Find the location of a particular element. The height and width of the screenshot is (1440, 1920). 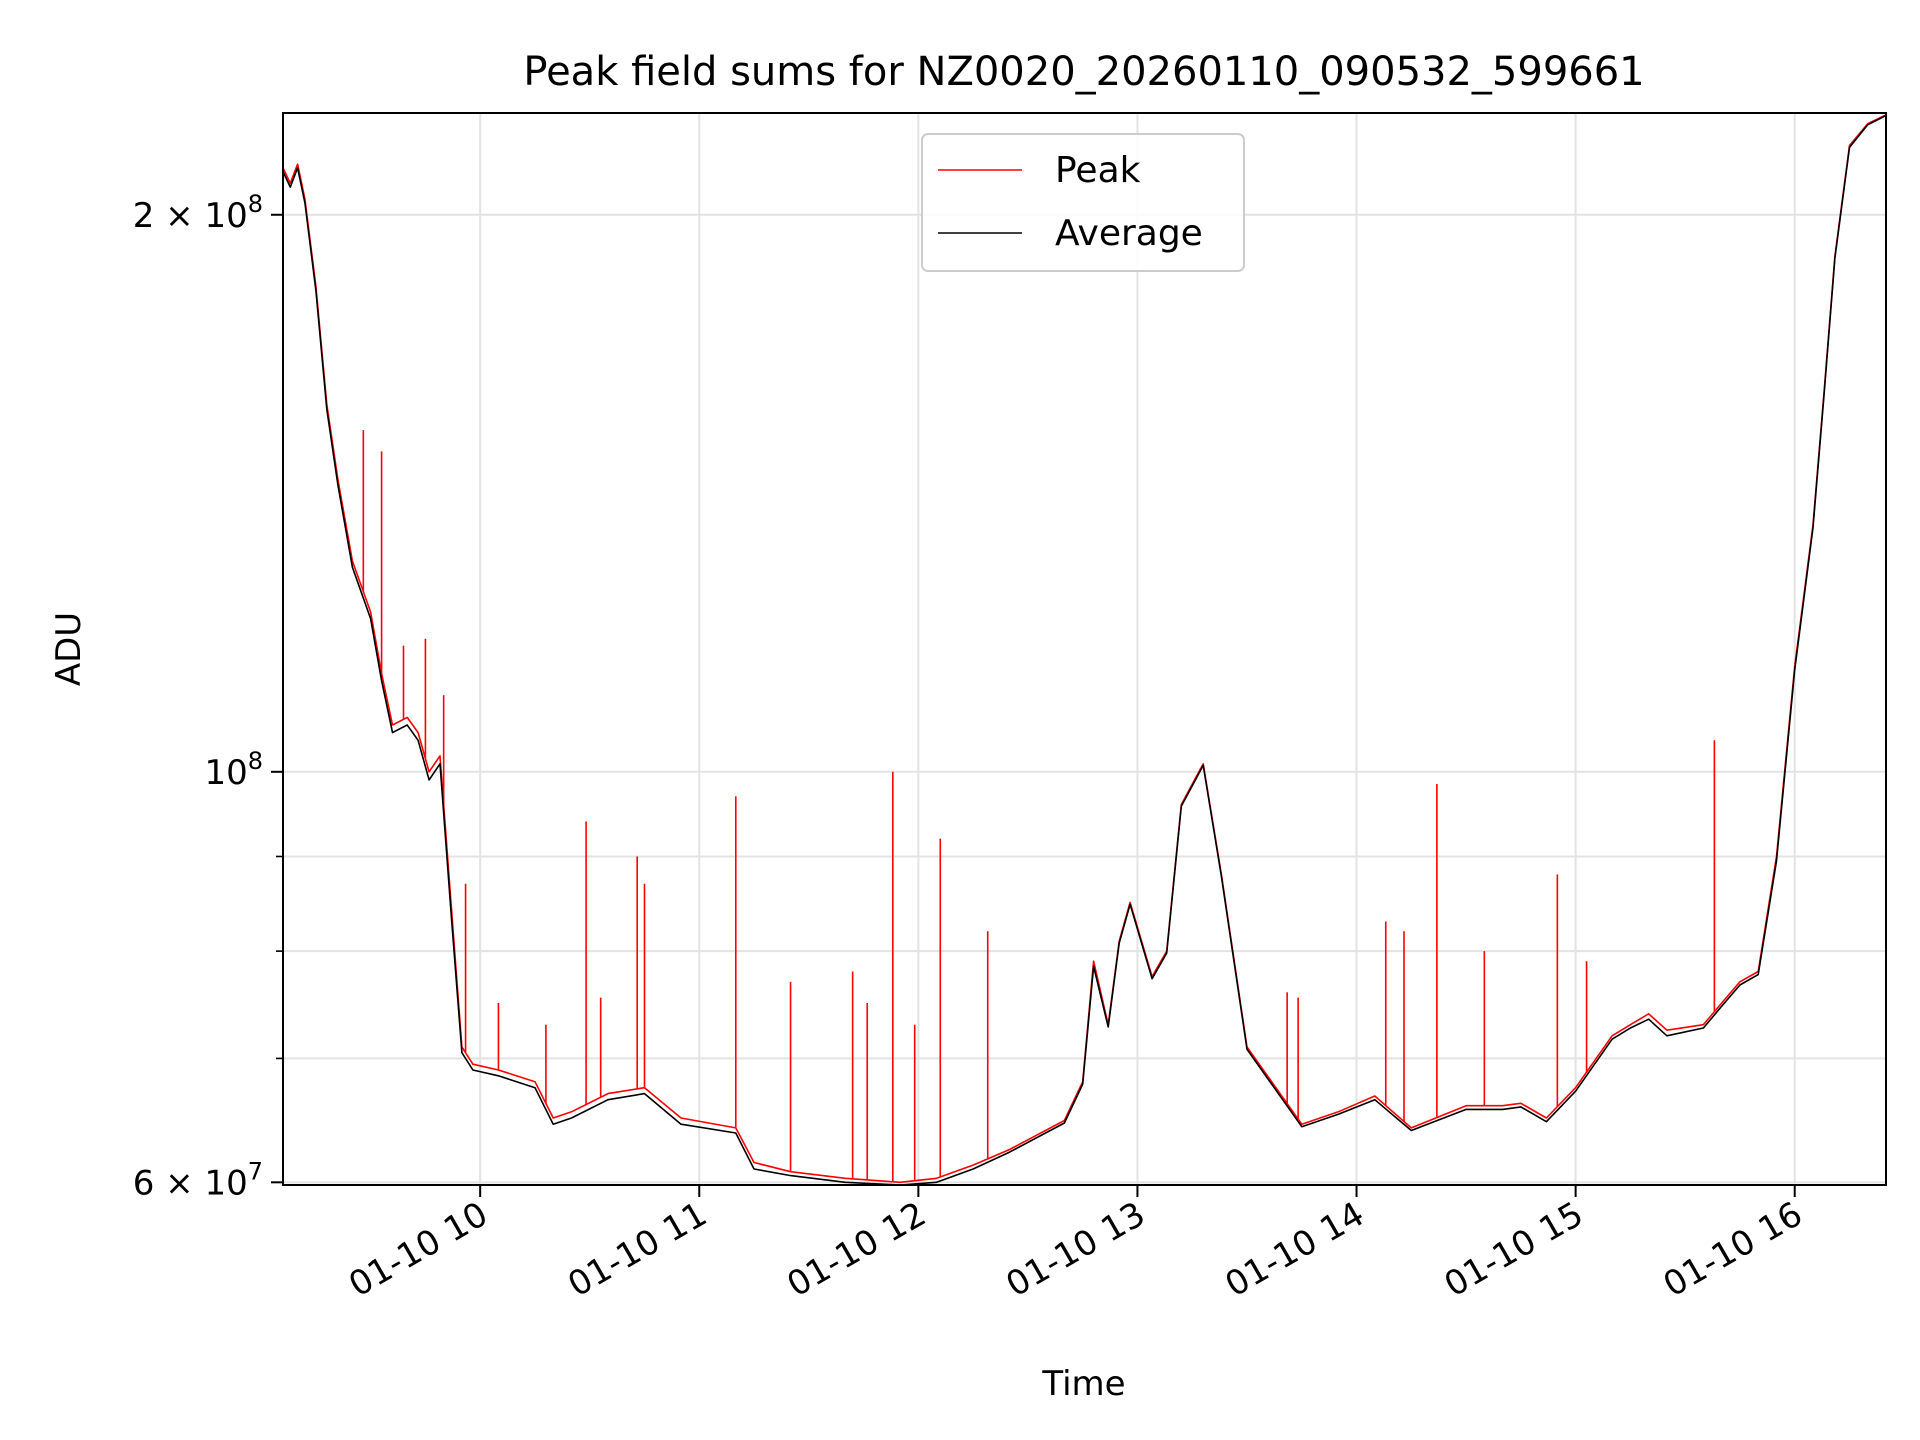

y-axis-label: ADU is located at coordinates (69, 649).